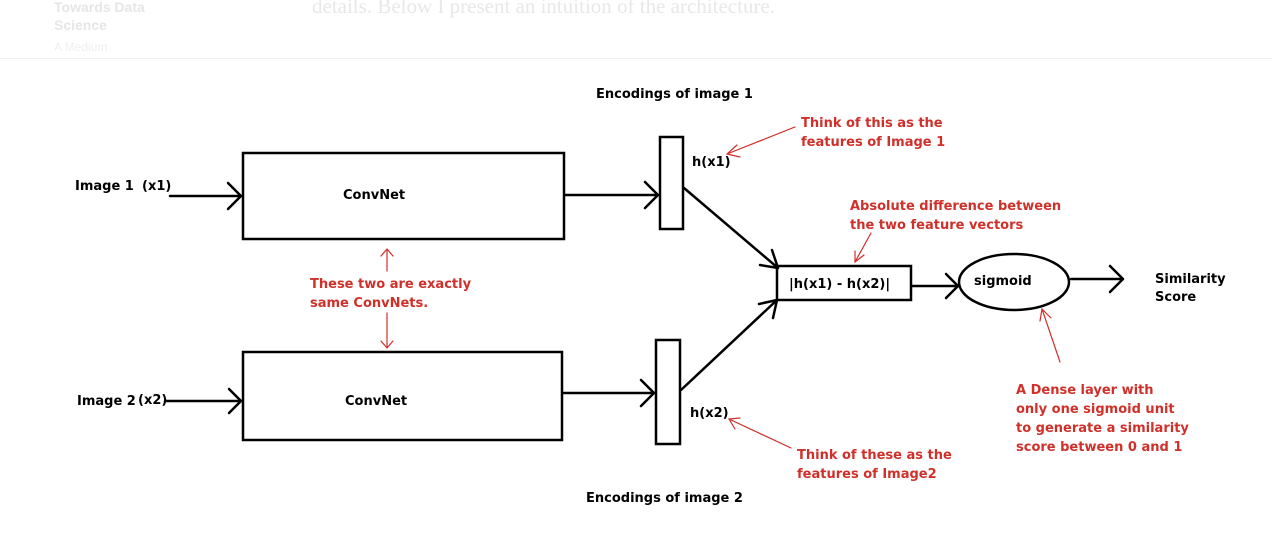 This screenshot has height=558, width=1272. I want to click on note-difference-line1: Absolute difference between, so click(955, 206).